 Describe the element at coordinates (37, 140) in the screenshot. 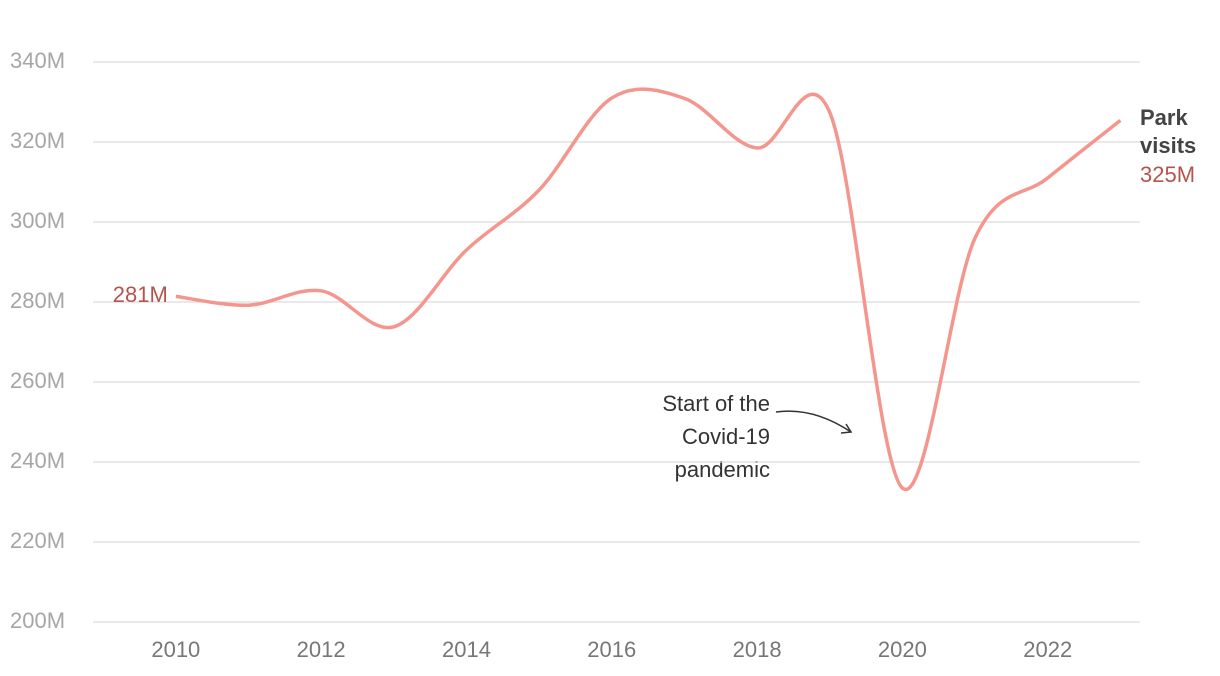

I see `y-tick-label: 320M` at that location.